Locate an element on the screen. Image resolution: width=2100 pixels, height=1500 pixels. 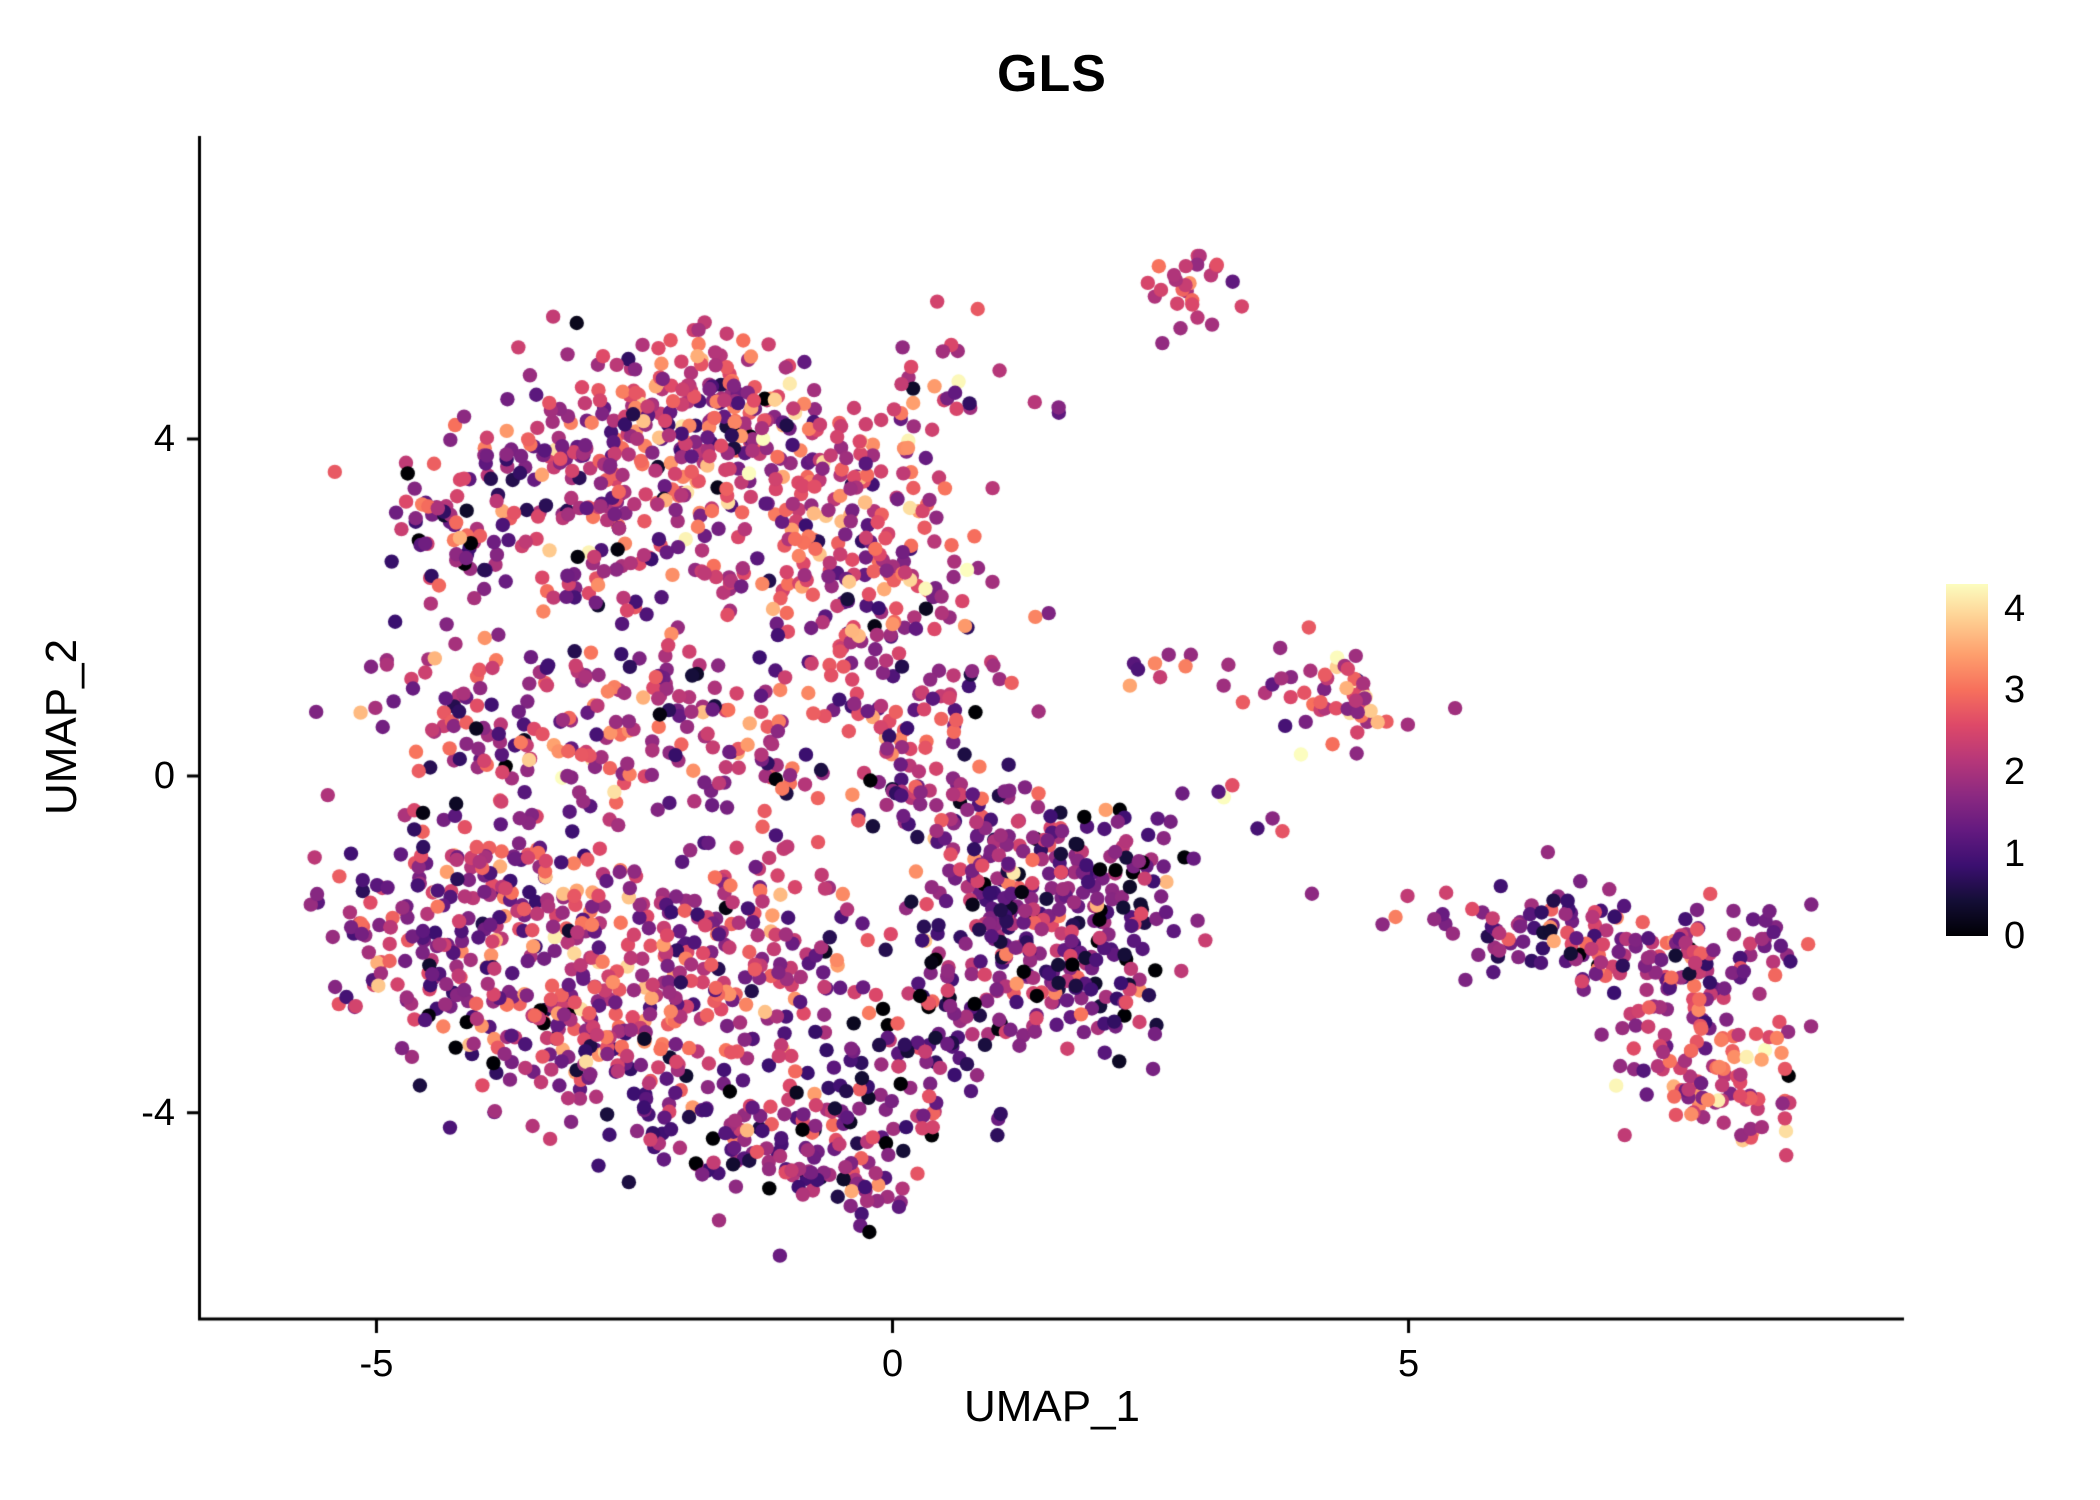
x-axis-title: UMAP_1 is located at coordinates (1052, 1406).